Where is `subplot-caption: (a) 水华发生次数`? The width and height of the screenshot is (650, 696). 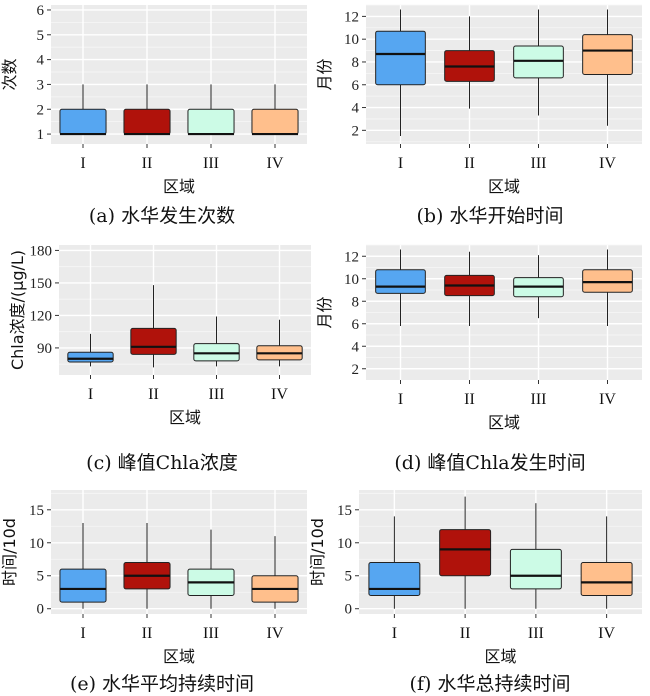 subplot-caption: (a) 水华发生次数 is located at coordinates (162, 216).